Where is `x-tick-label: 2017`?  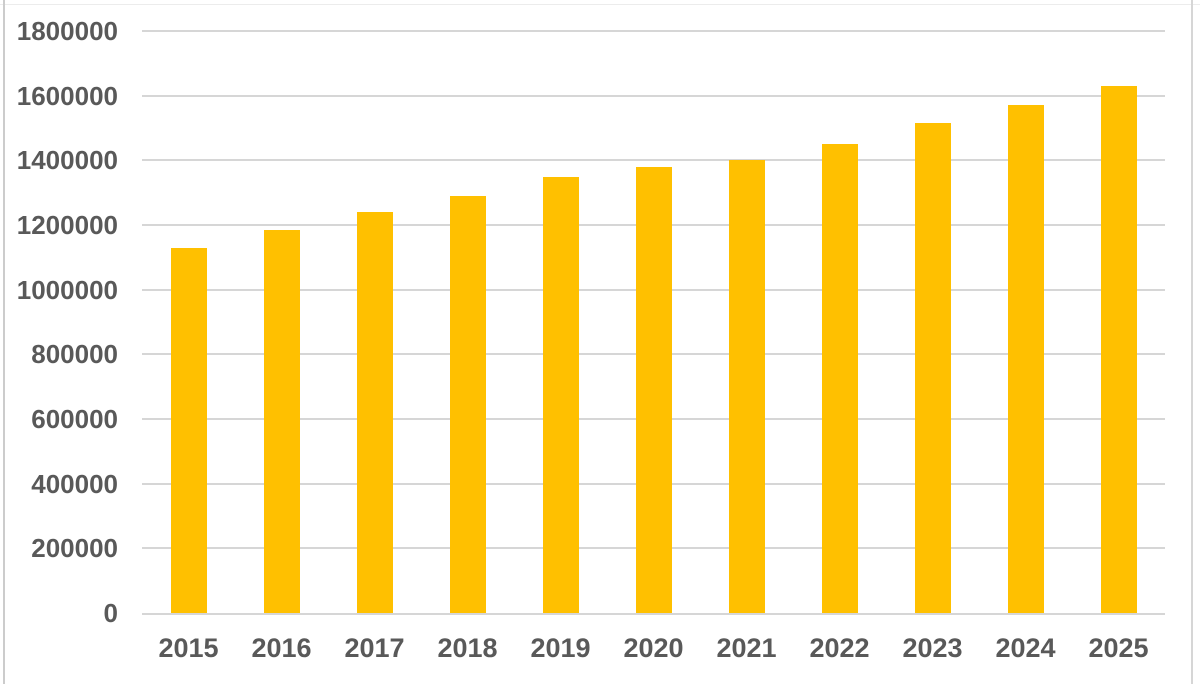 x-tick-label: 2017 is located at coordinates (374, 648).